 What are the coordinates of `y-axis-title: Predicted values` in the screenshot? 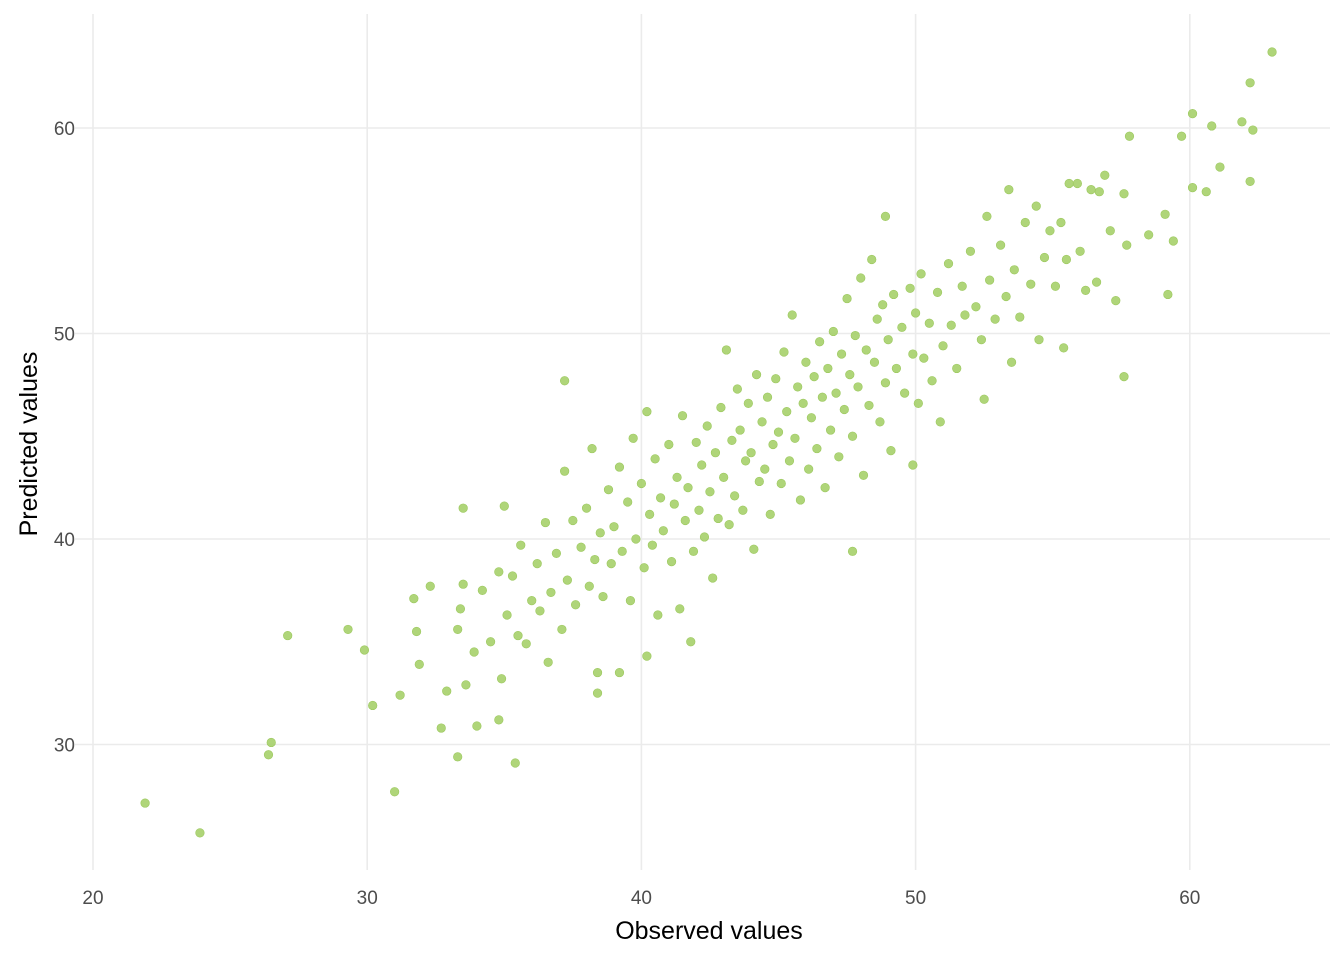 It's located at (29, 444).